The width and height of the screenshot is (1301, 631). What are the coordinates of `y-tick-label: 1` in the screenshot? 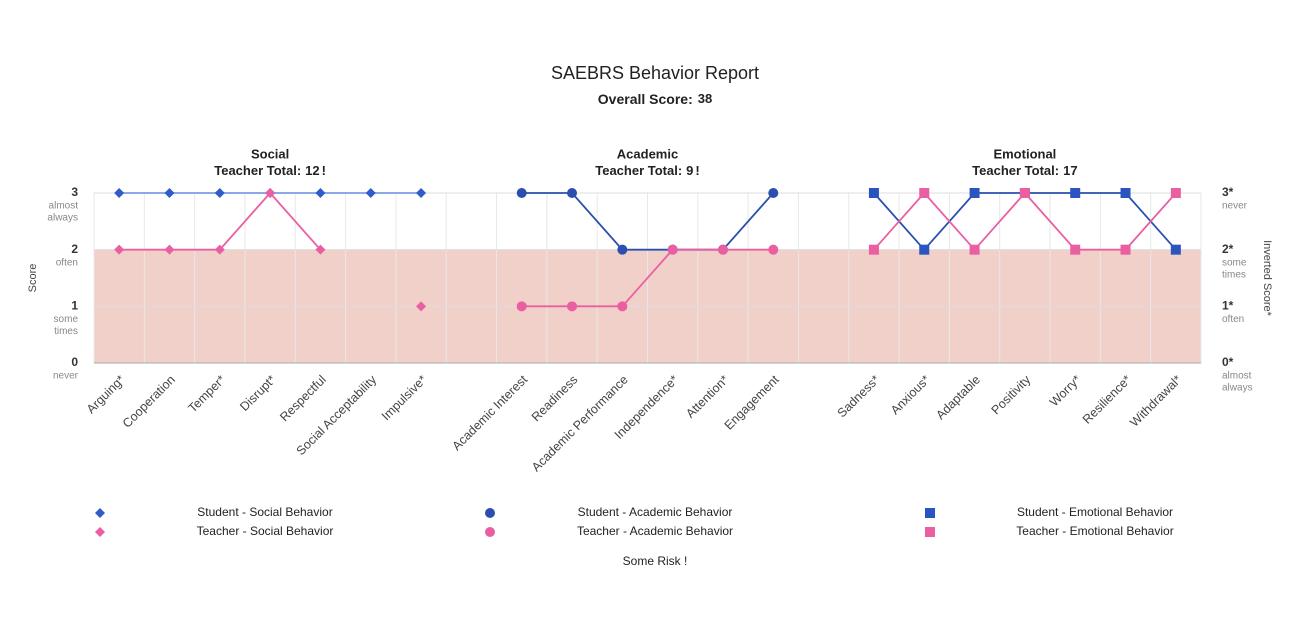 It's located at (74, 306).